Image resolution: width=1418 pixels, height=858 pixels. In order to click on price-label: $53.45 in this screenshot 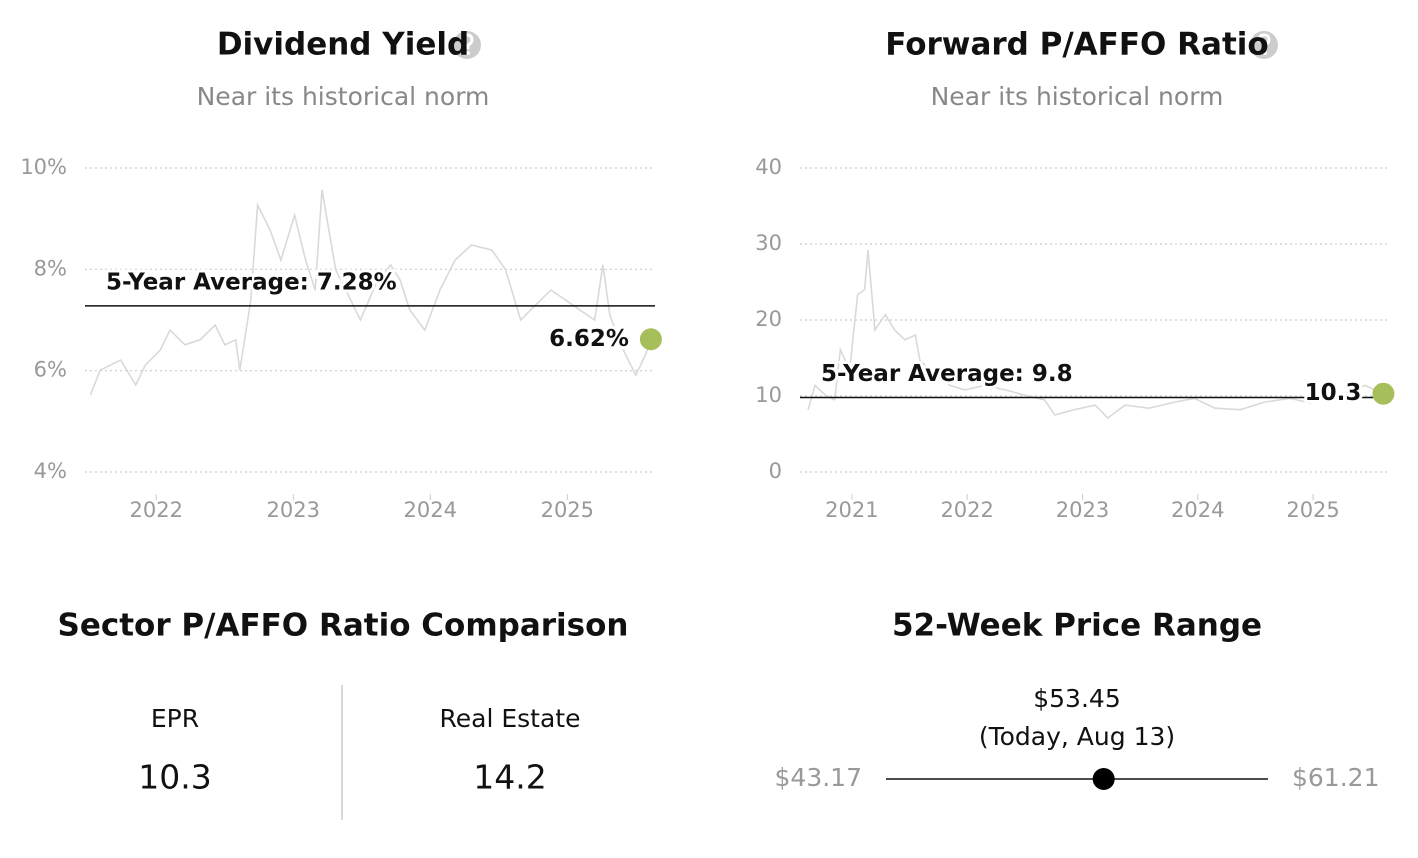, I will do `click(1076, 698)`.